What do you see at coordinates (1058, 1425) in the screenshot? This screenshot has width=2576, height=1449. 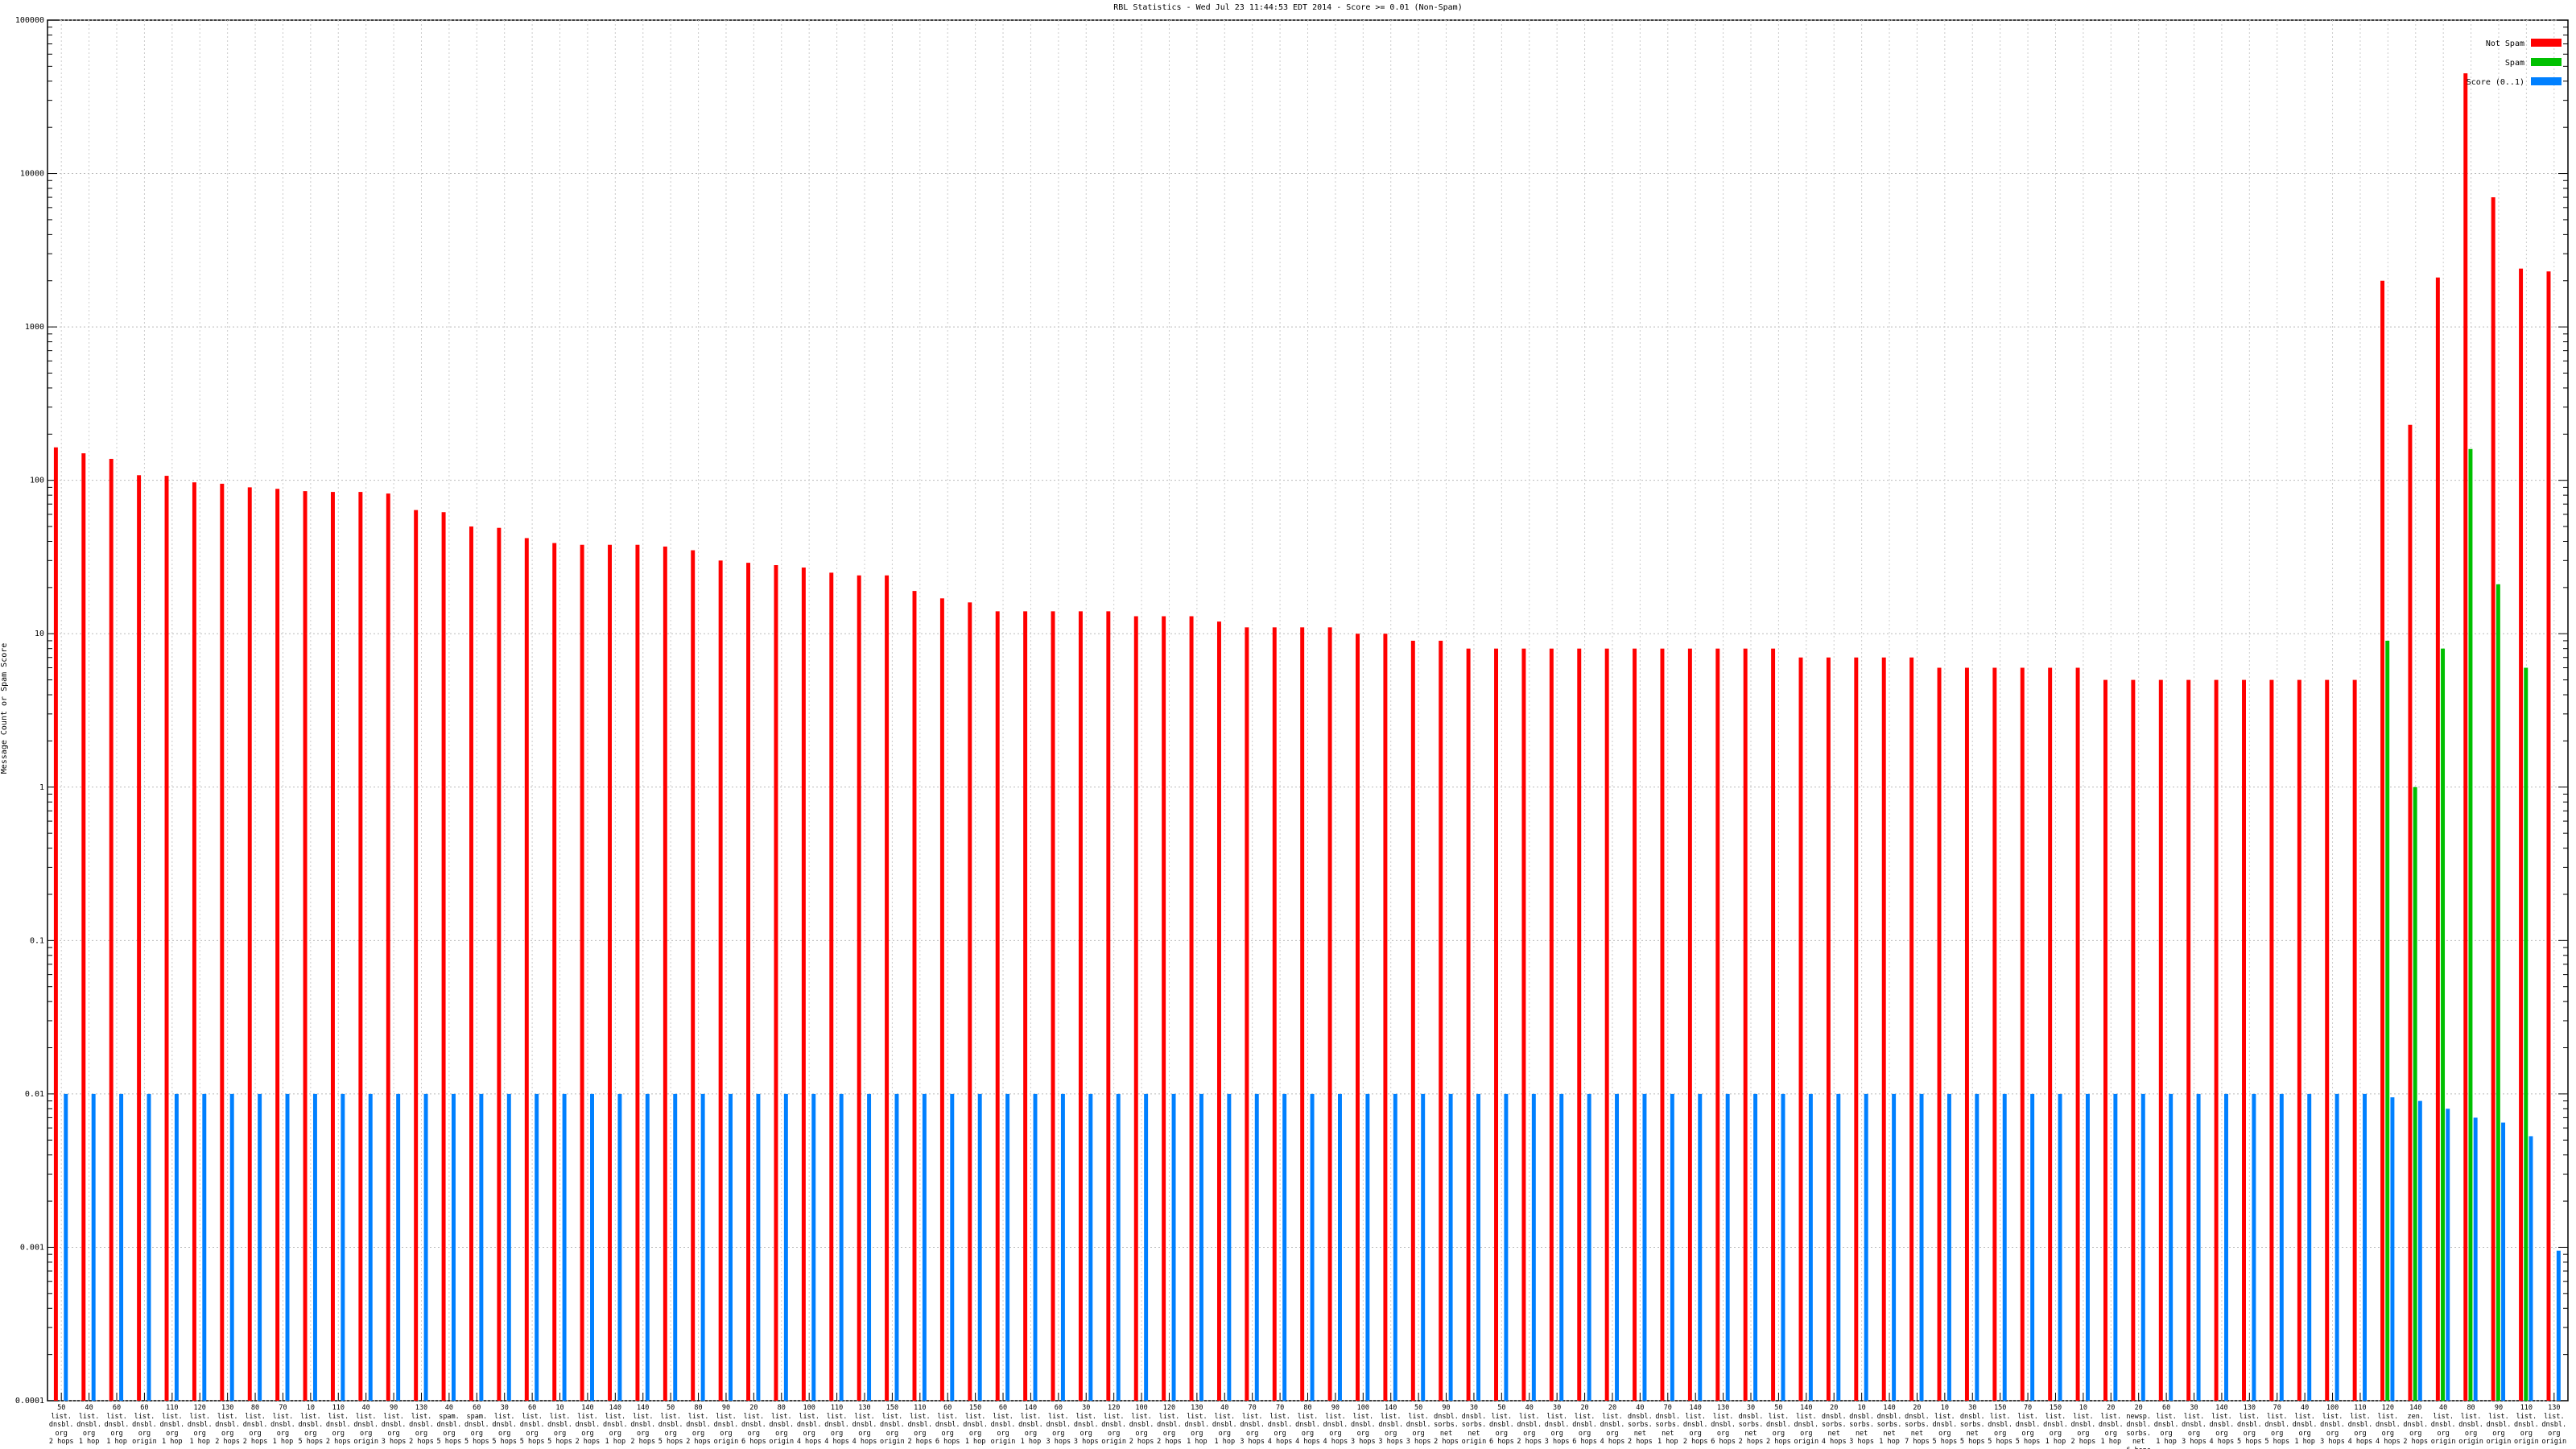 I see `x-tick-label: 60 list. dnsbl. org 3 hops` at bounding box center [1058, 1425].